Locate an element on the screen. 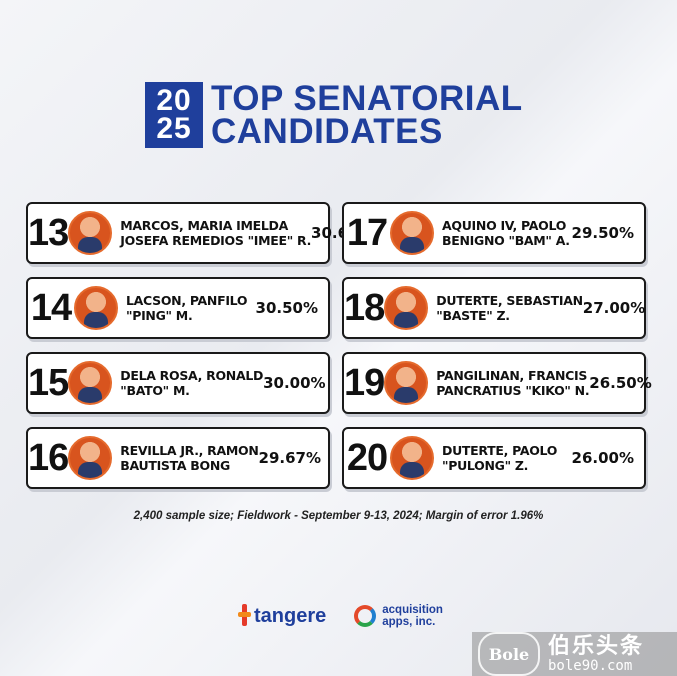 The image size is (677, 676). name-line-1: REVILLA JR., RAMON is located at coordinates (189, 450).